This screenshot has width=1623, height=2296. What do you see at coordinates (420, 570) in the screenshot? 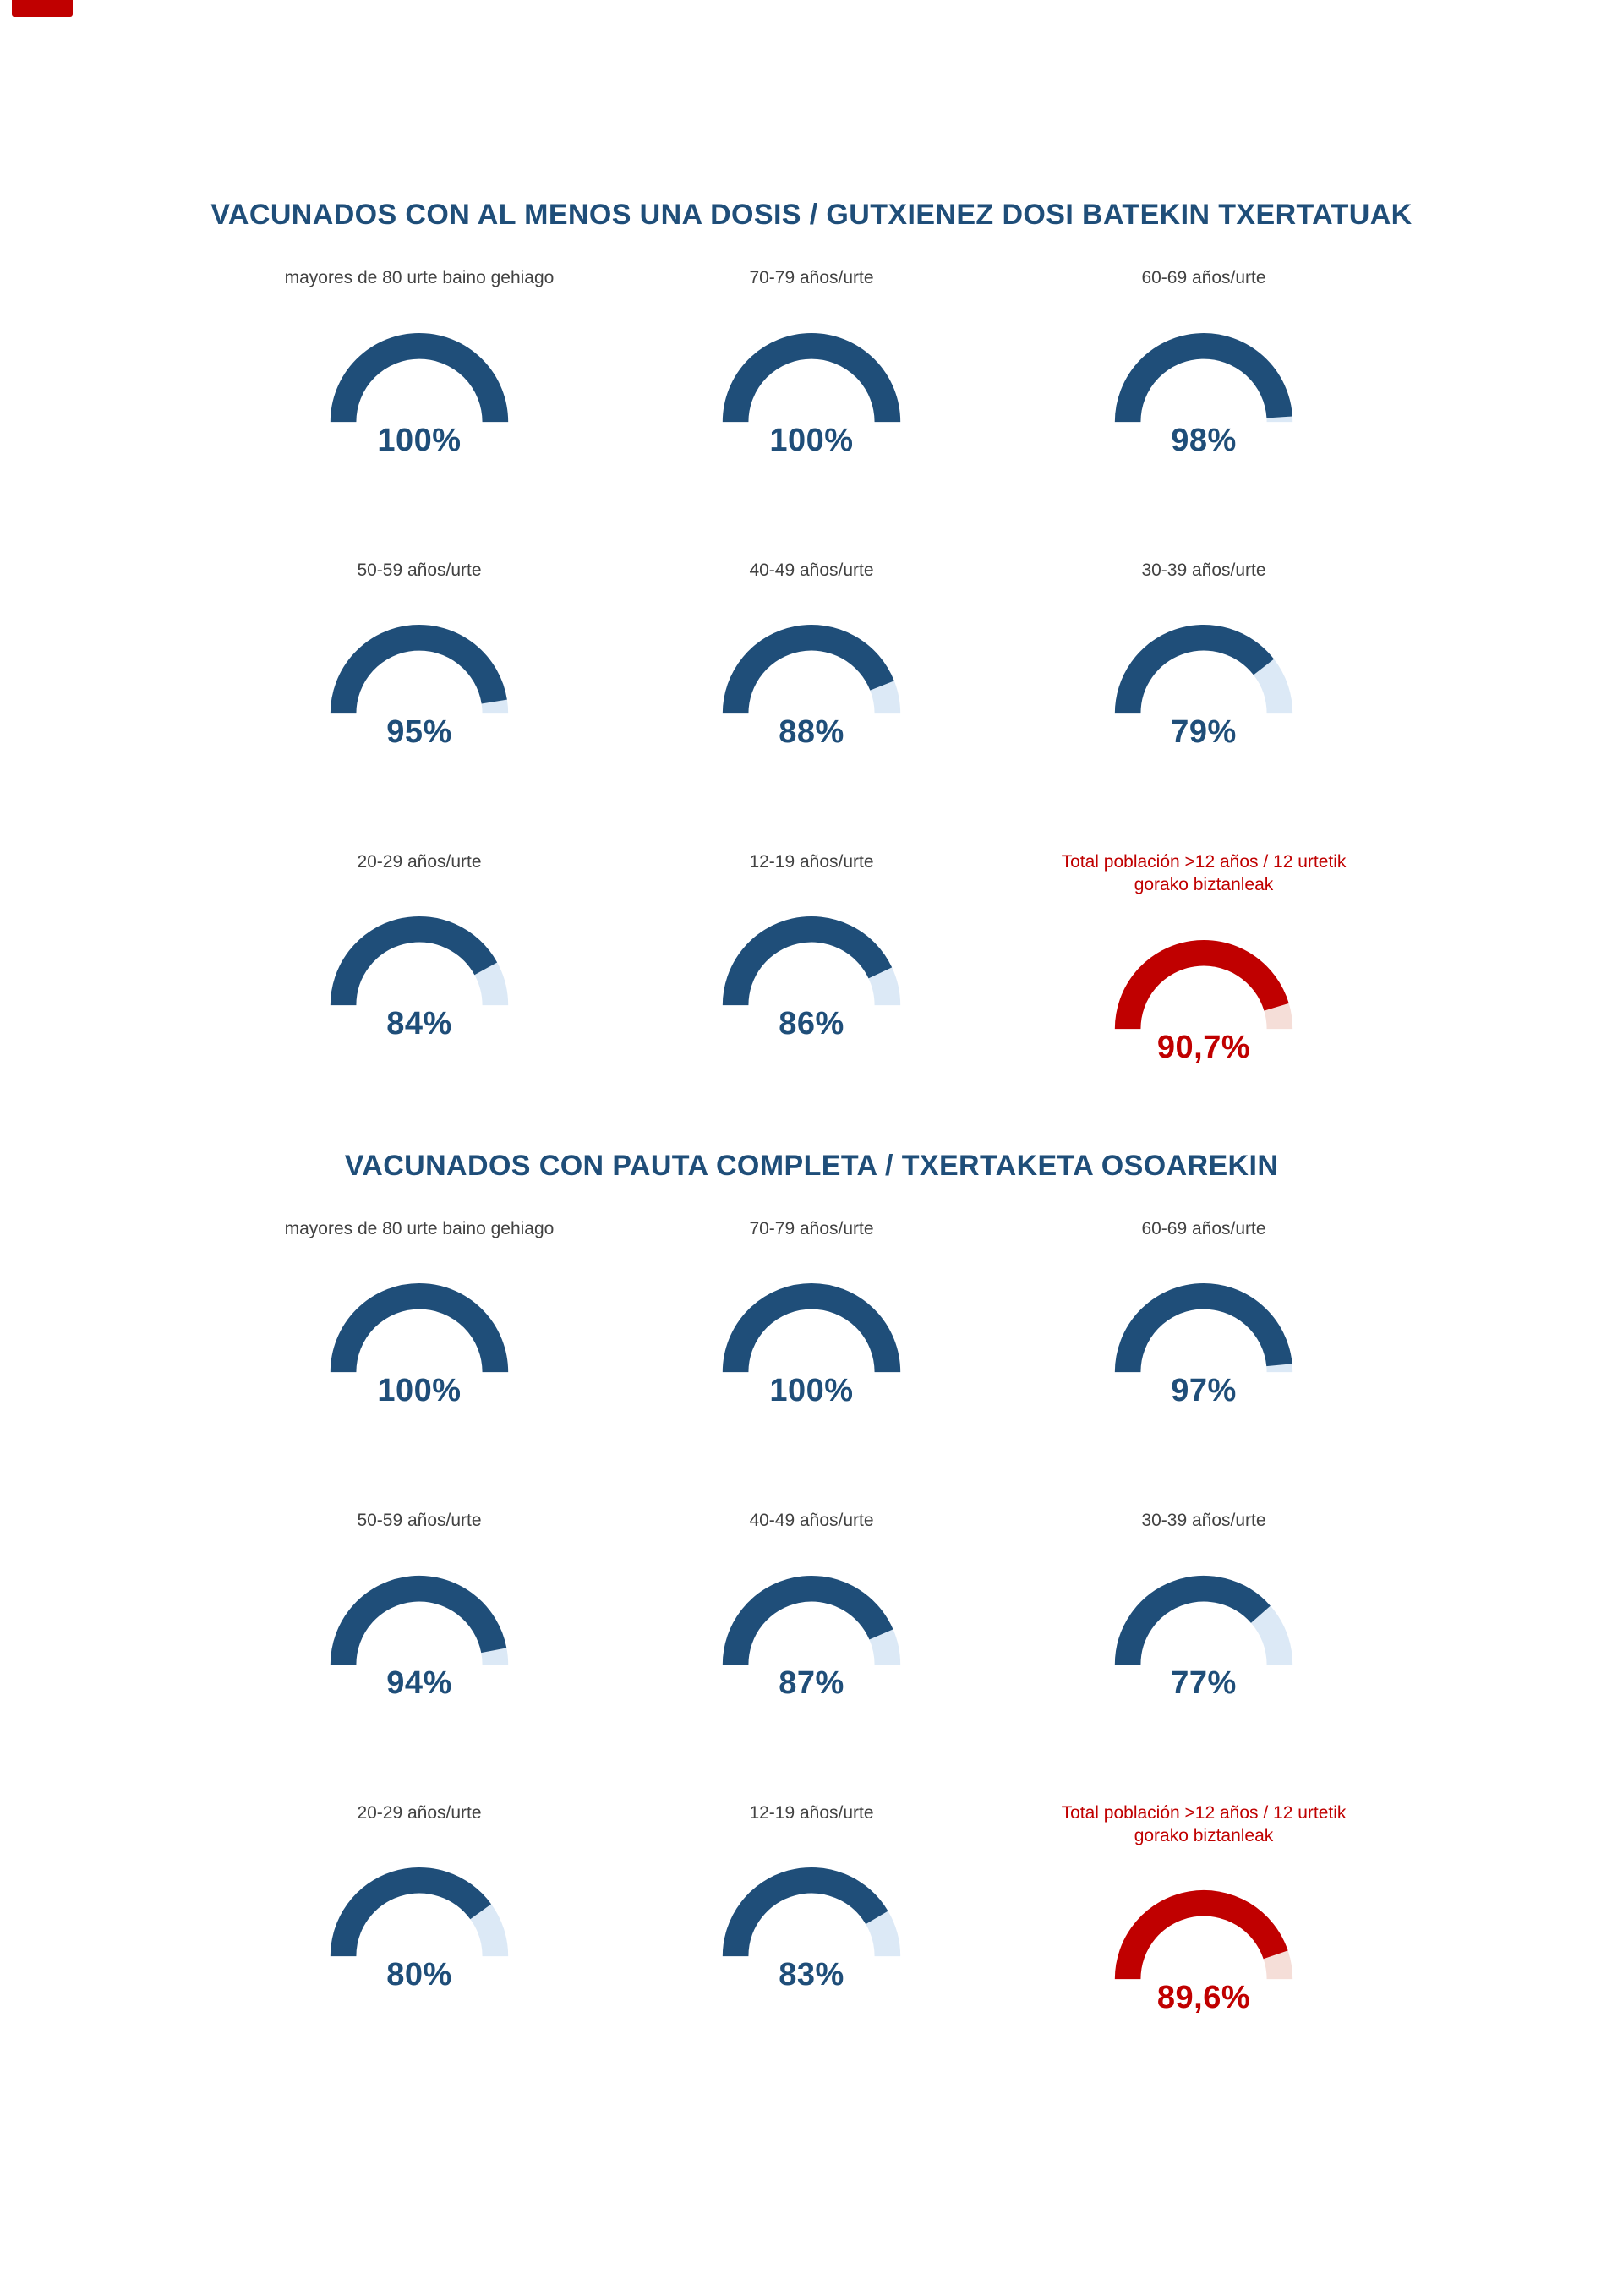
I see `gauge-label: 50-59 años/urte` at bounding box center [420, 570].